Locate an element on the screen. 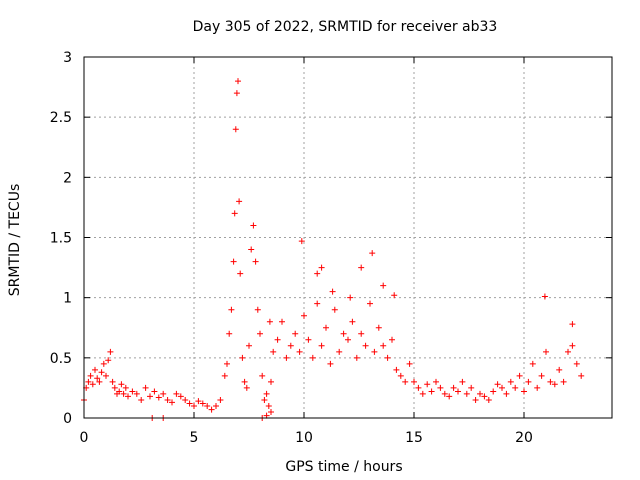 This screenshot has height=480, width=640. x-axis-label: GPS time / hours is located at coordinates (343, 467).